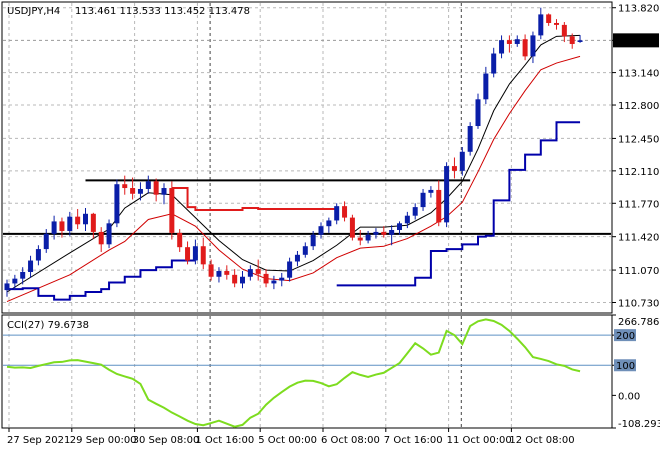 The image size is (660, 454). I want to click on time-label: 12 Oct 08:00, so click(541, 440).